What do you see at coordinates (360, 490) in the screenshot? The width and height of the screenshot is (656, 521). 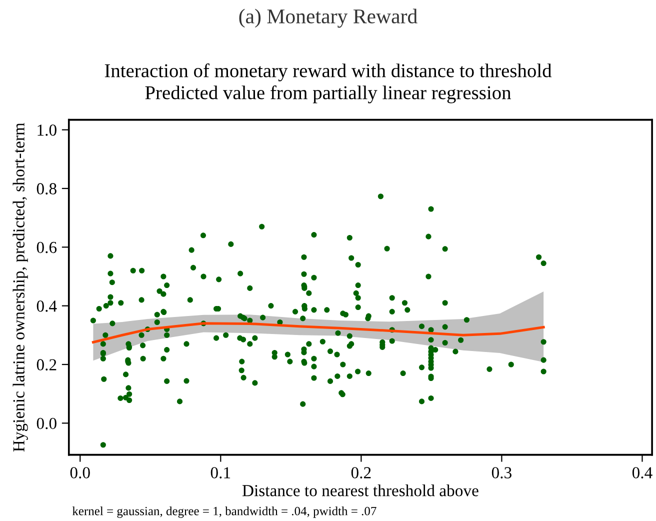 I see `x-axis-title: Distance to nearest threshold above` at bounding box center [360, 490].